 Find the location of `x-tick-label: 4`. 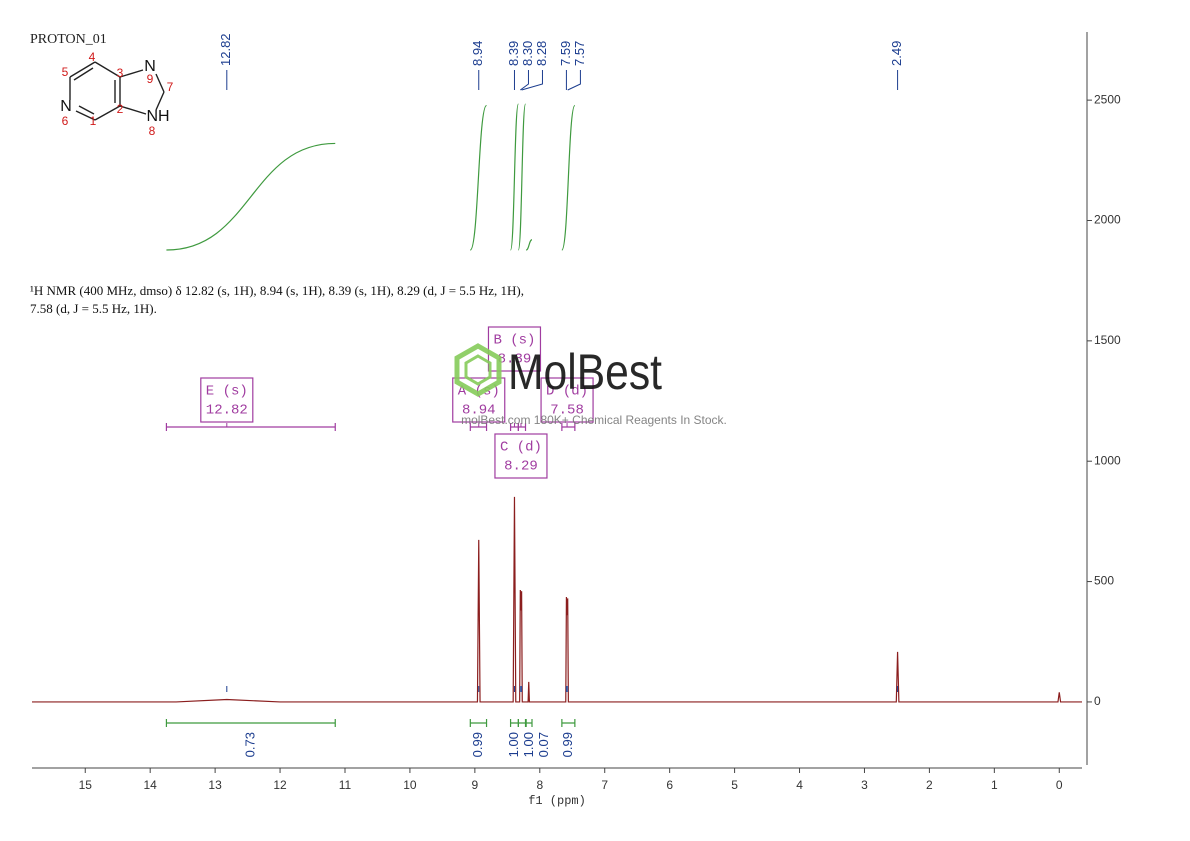

x-tick-label: 4 is located at coordinates (799, 785).